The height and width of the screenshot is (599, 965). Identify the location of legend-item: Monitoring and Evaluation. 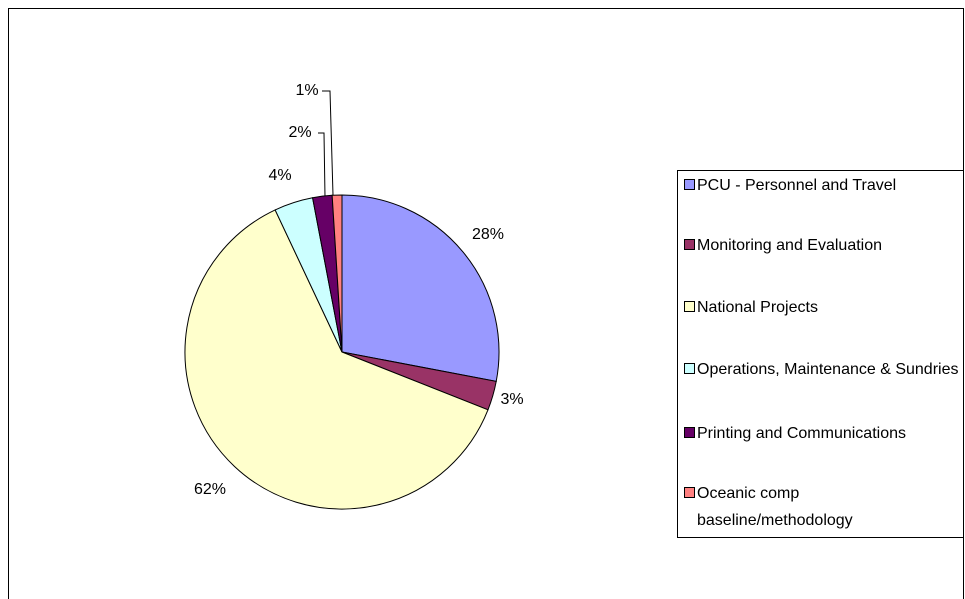
(790, 245).